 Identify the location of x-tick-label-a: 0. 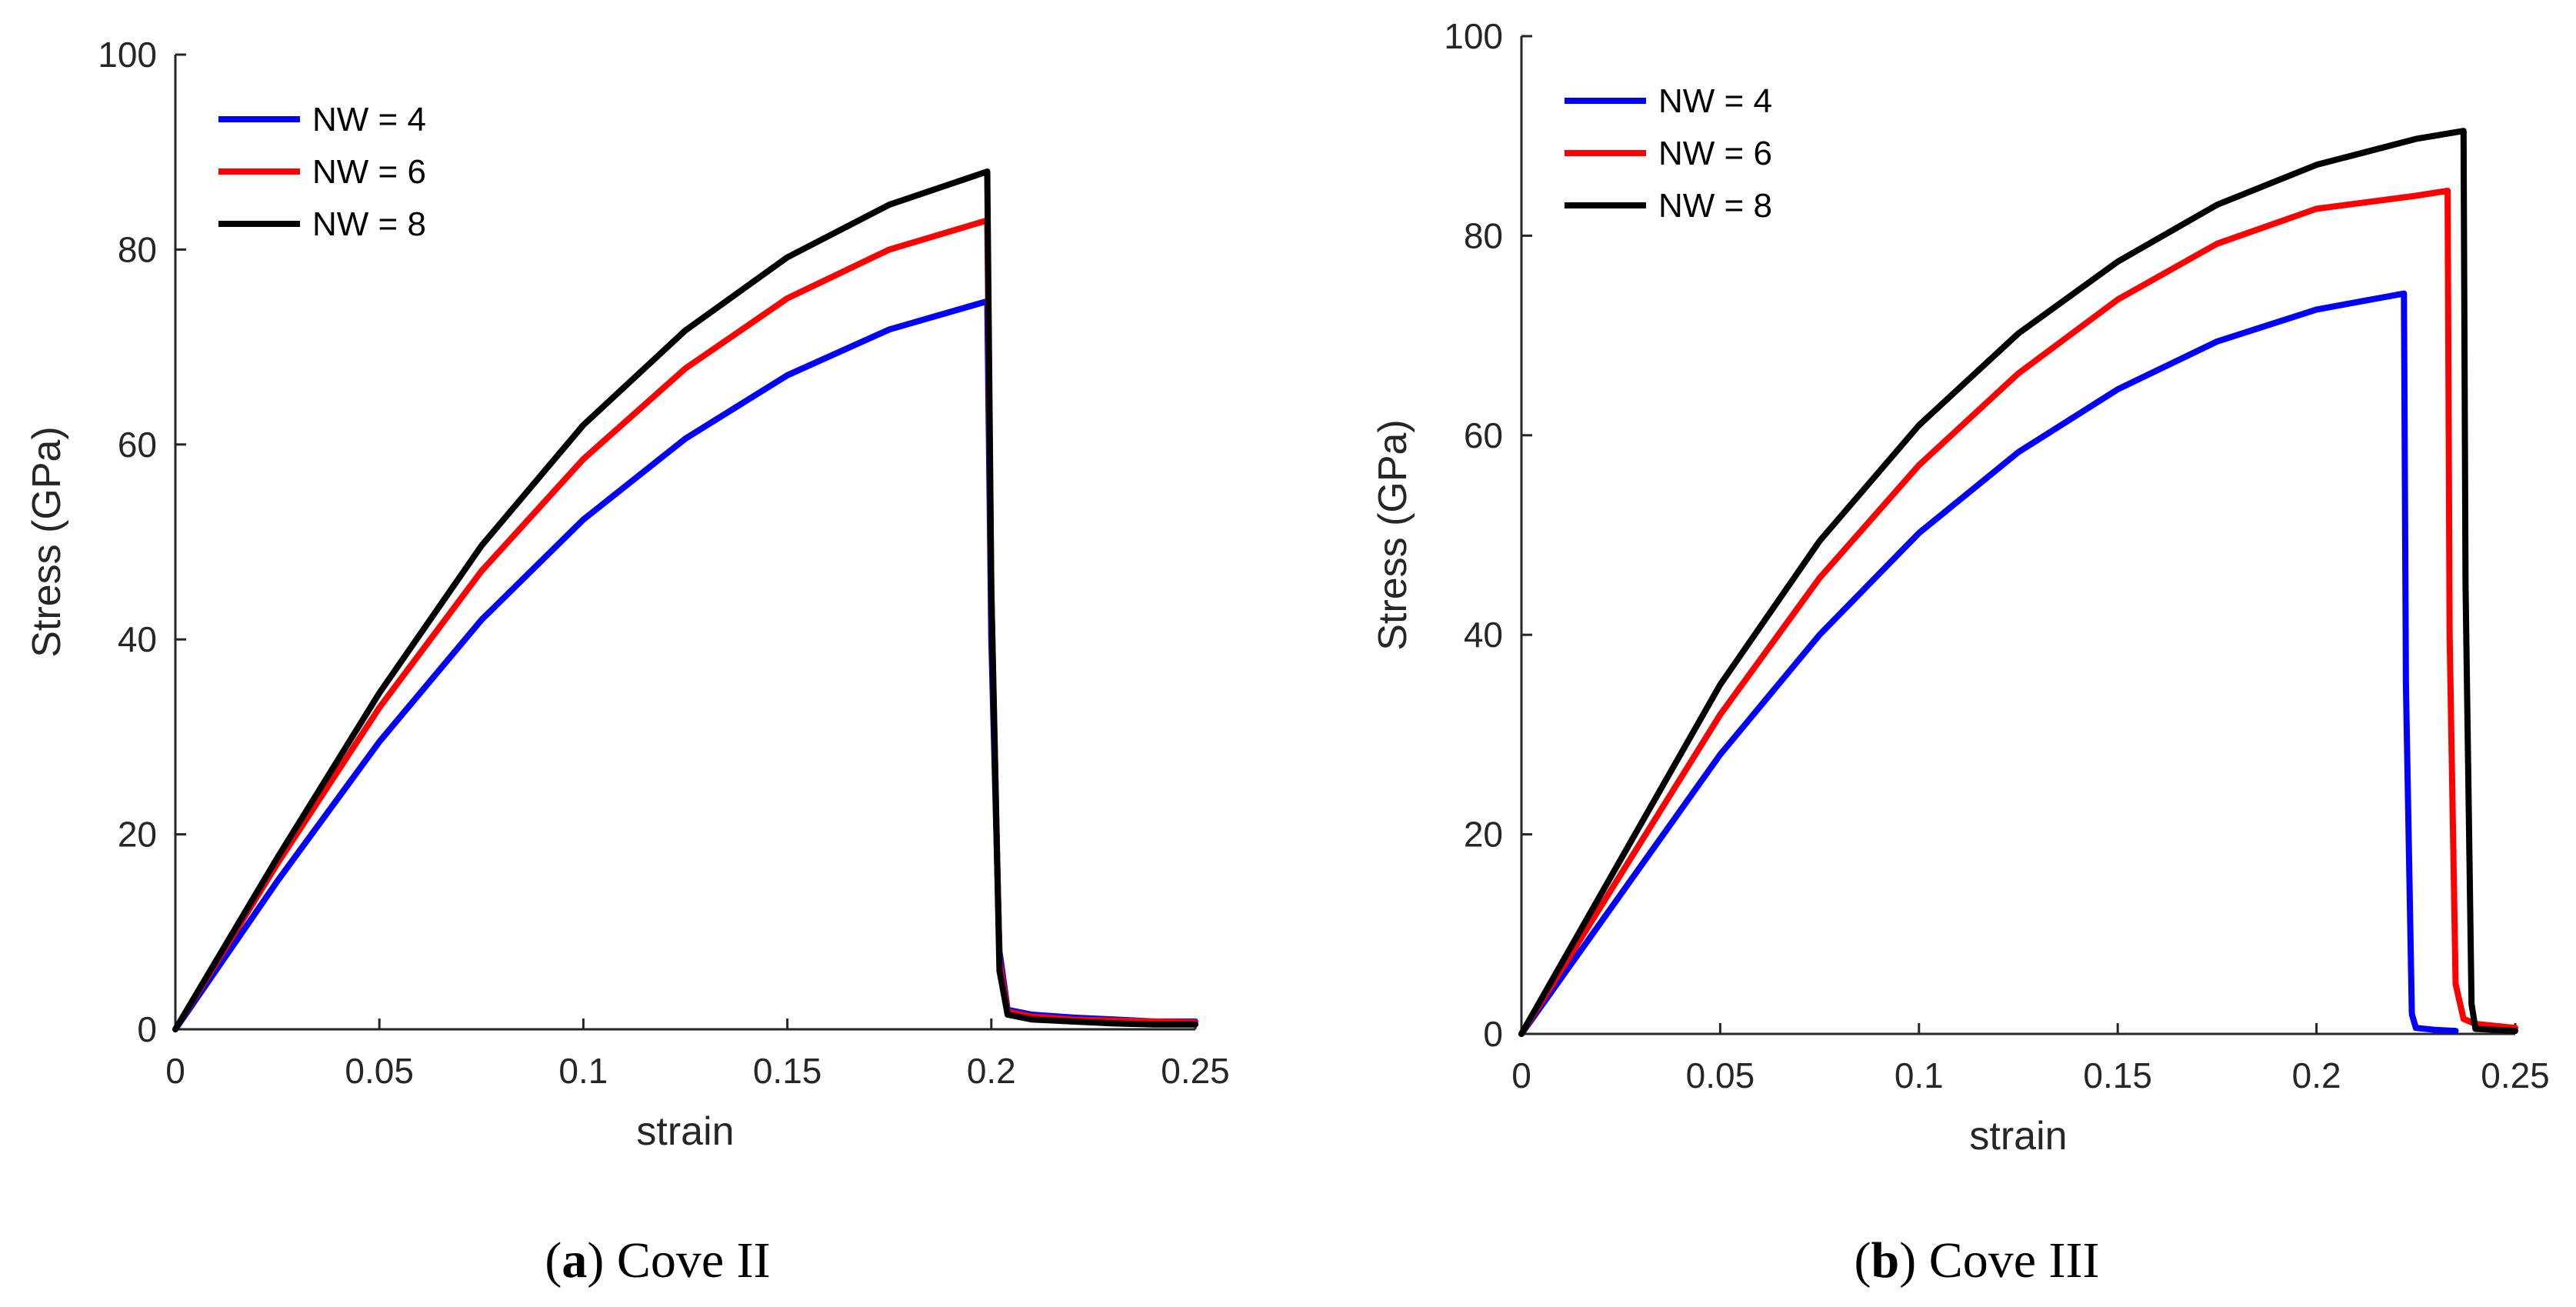
(175, 1071).